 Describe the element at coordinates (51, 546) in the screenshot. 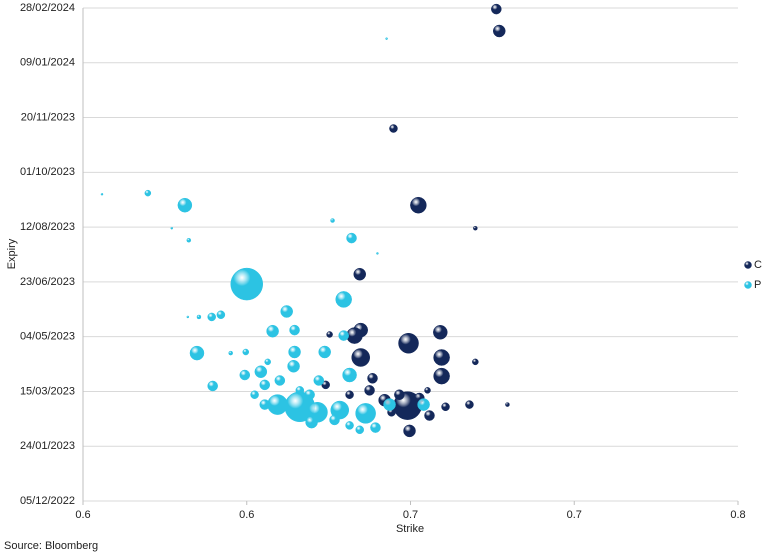

I see `source-note: Source: Bloomberg` at that location.